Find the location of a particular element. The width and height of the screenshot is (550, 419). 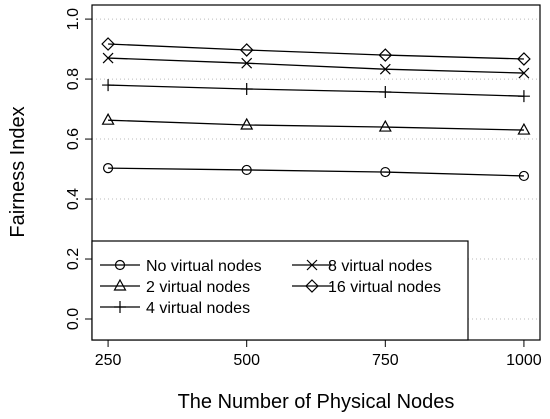

x-tick-label: 500 is located at coordinates (246, 360).